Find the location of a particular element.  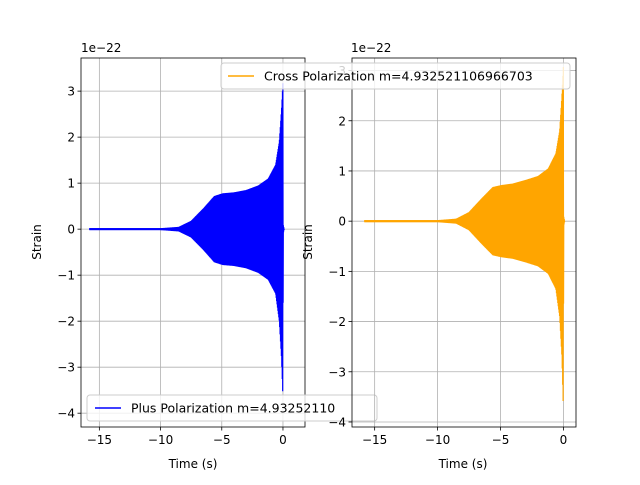

y-tick-label: 3 is located at coordinates (71, 92).